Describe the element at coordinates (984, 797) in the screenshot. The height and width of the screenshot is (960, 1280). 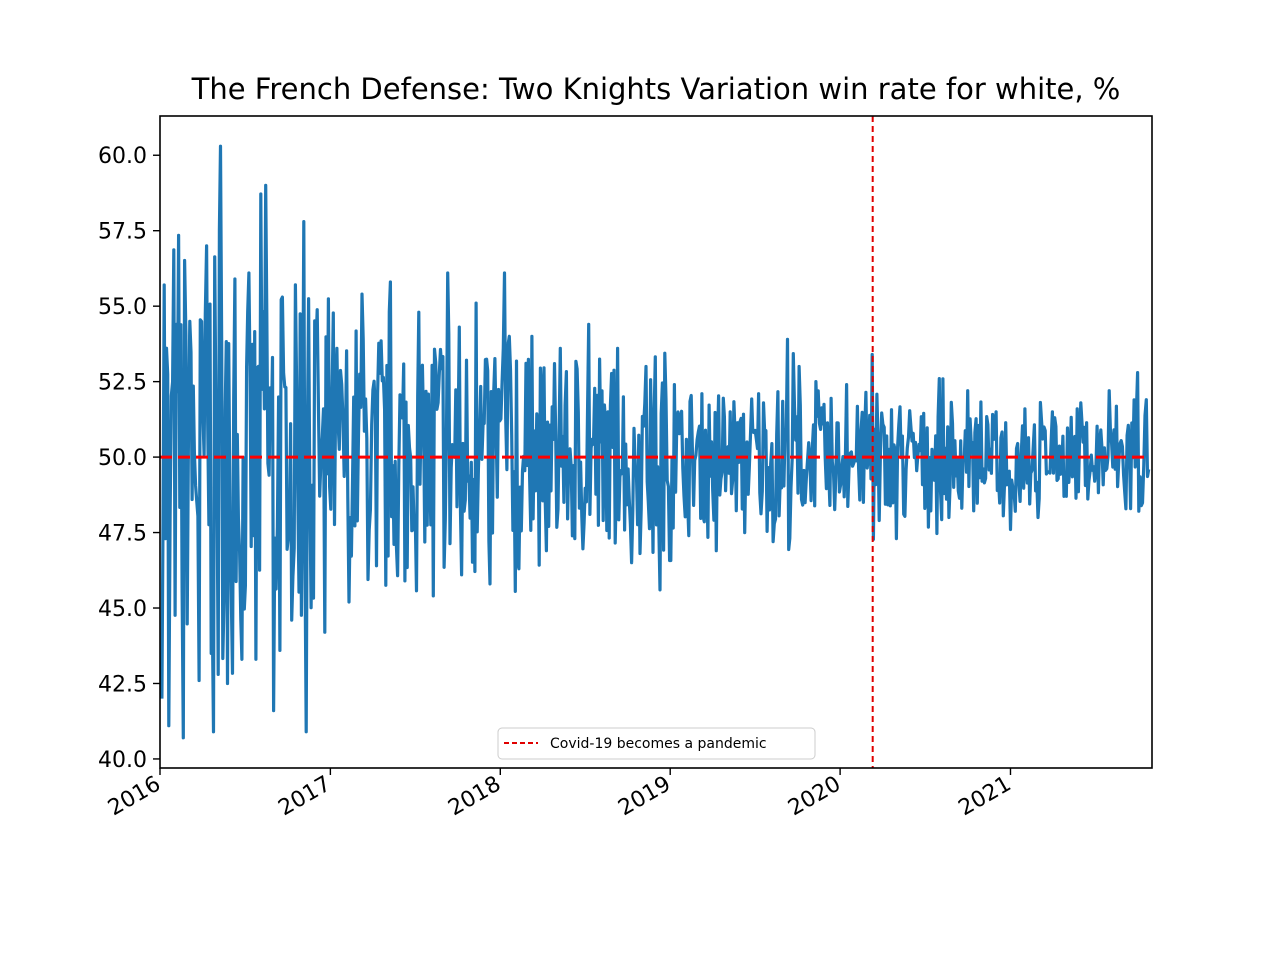
I see `x-tick-label-5: 2021` at that location.